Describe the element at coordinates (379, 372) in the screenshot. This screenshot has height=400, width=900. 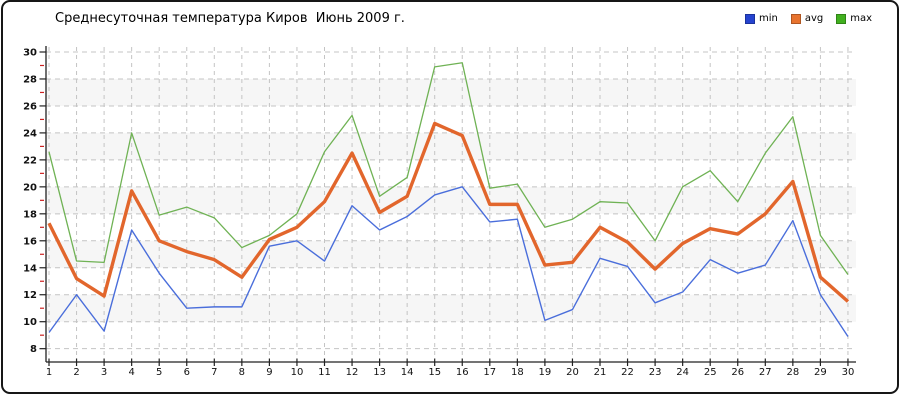
I see `x-tick-label: 13` at that location.